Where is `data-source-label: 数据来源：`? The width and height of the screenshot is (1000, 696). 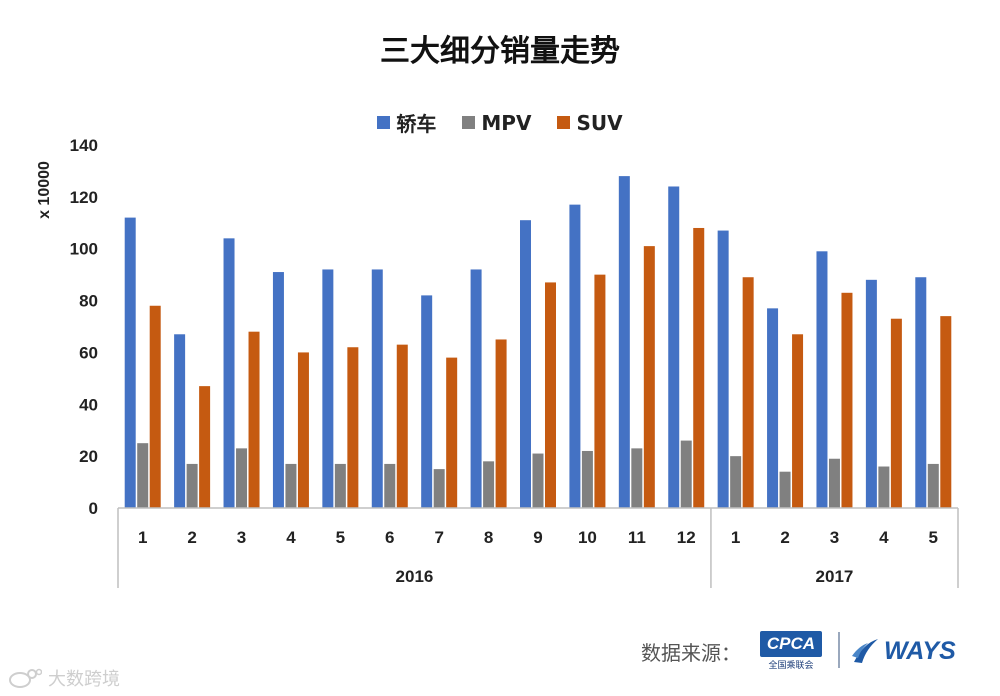 data-source-label: 数据来源： is located at coordinates (691, 653).